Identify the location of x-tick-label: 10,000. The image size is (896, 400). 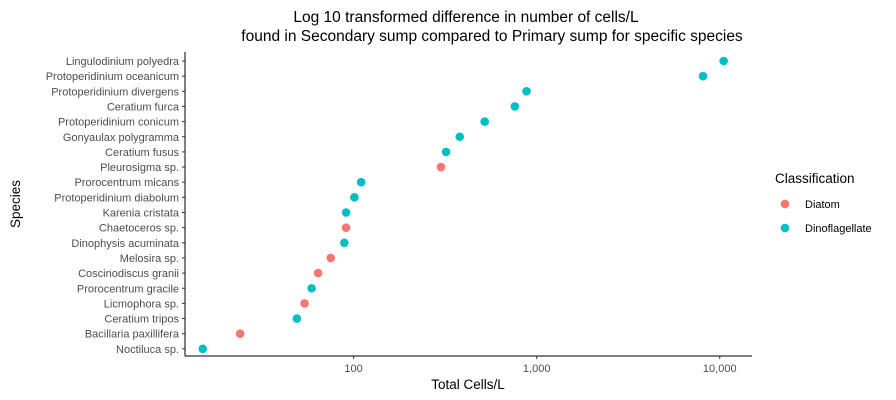
(720, 369).